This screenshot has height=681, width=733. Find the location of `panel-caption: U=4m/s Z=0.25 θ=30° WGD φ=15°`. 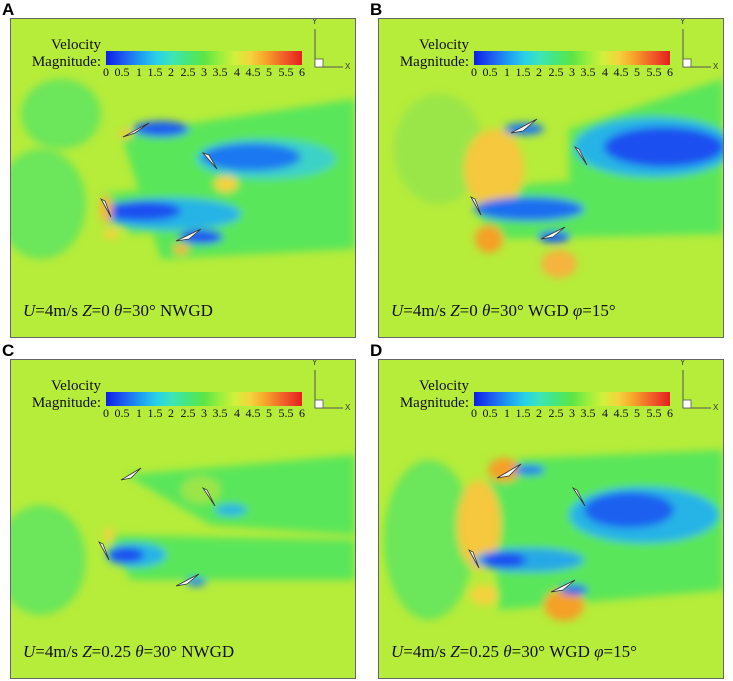

panel-caption: U=4m/s Z=0.25 θ=30° WGD φ=15° is located at coordinates (514, 652).